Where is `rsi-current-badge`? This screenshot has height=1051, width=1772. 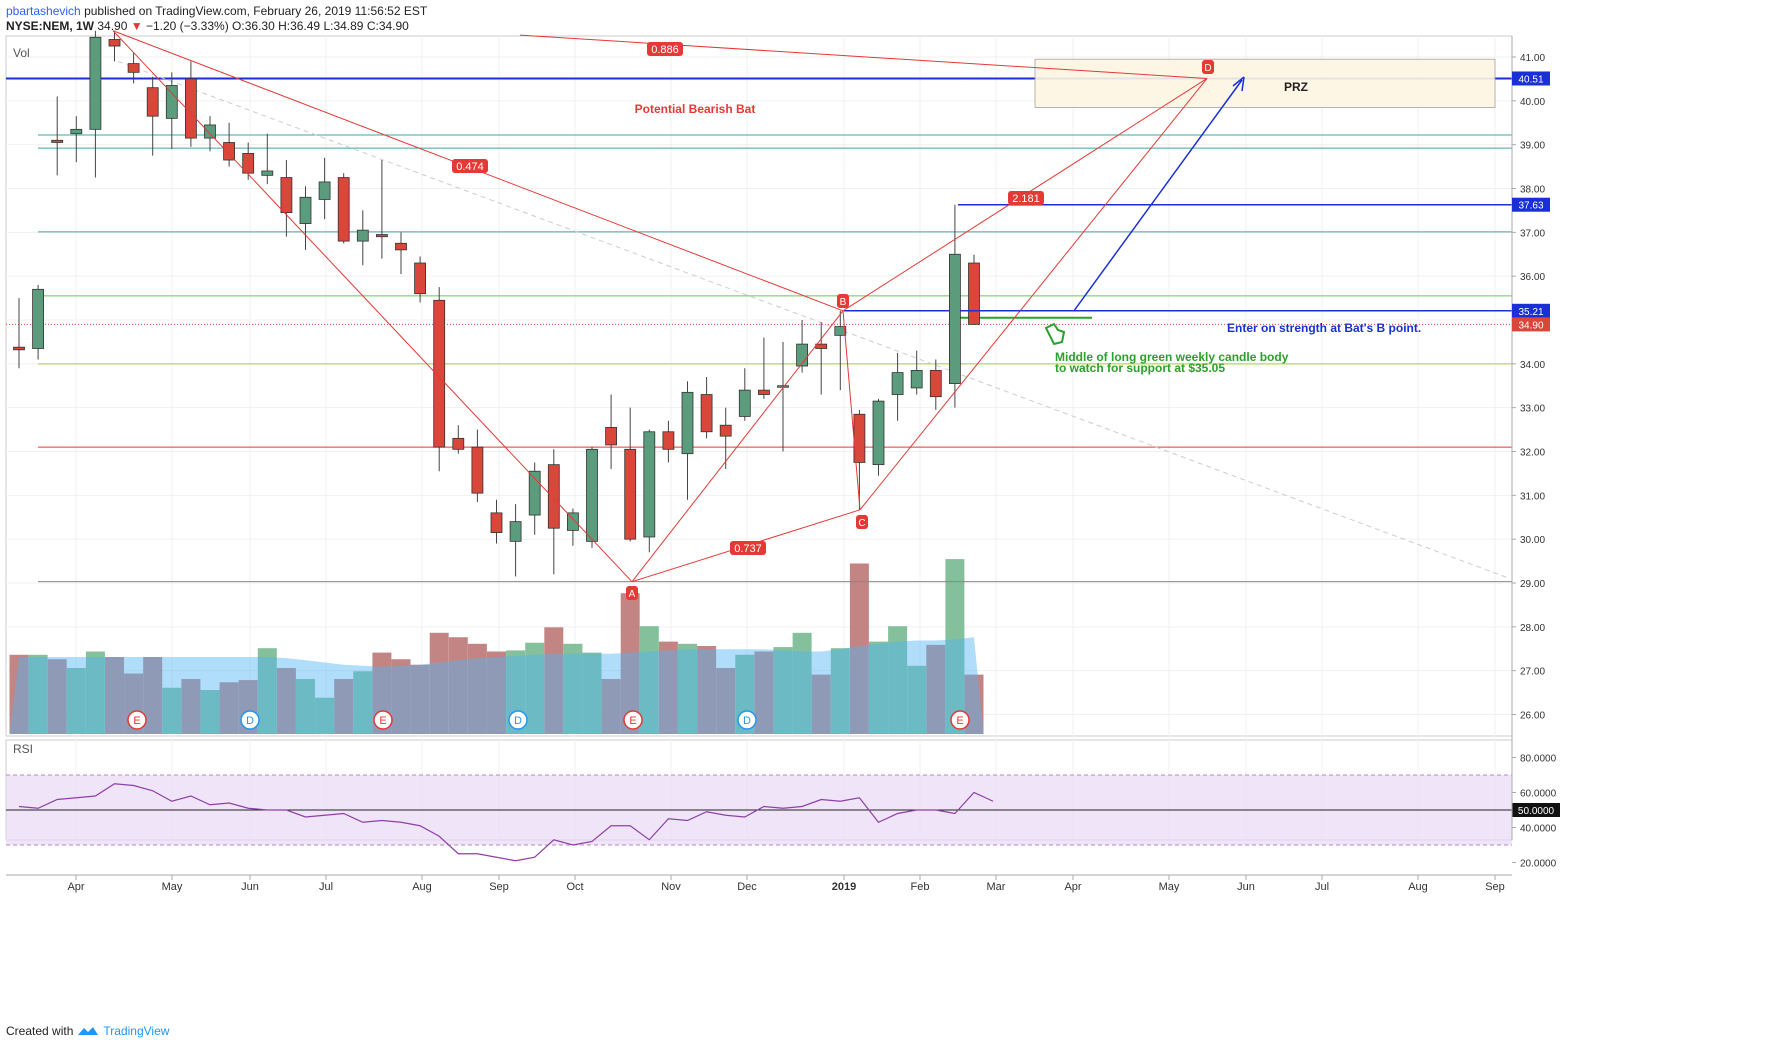
rsi-current-badge is located at coordinates (1536, 810).